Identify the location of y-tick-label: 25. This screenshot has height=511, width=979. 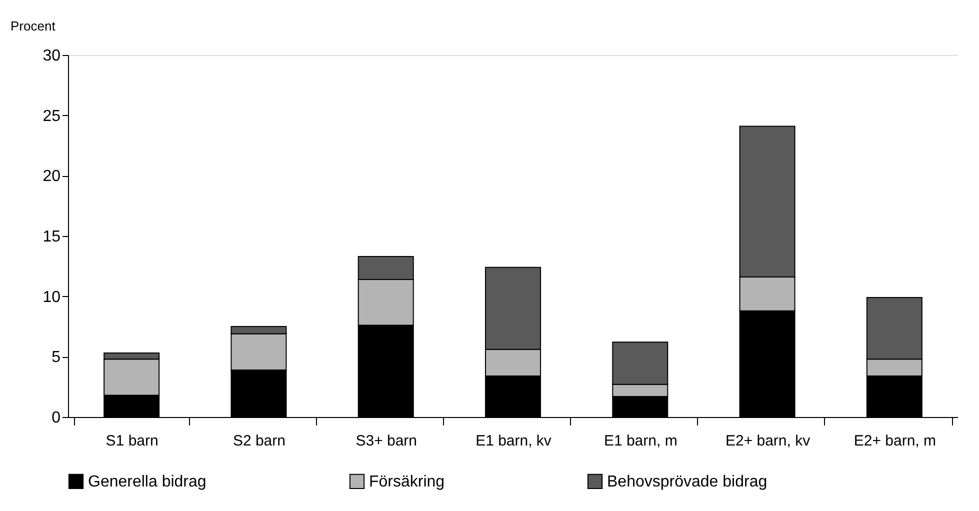
(51, 116).